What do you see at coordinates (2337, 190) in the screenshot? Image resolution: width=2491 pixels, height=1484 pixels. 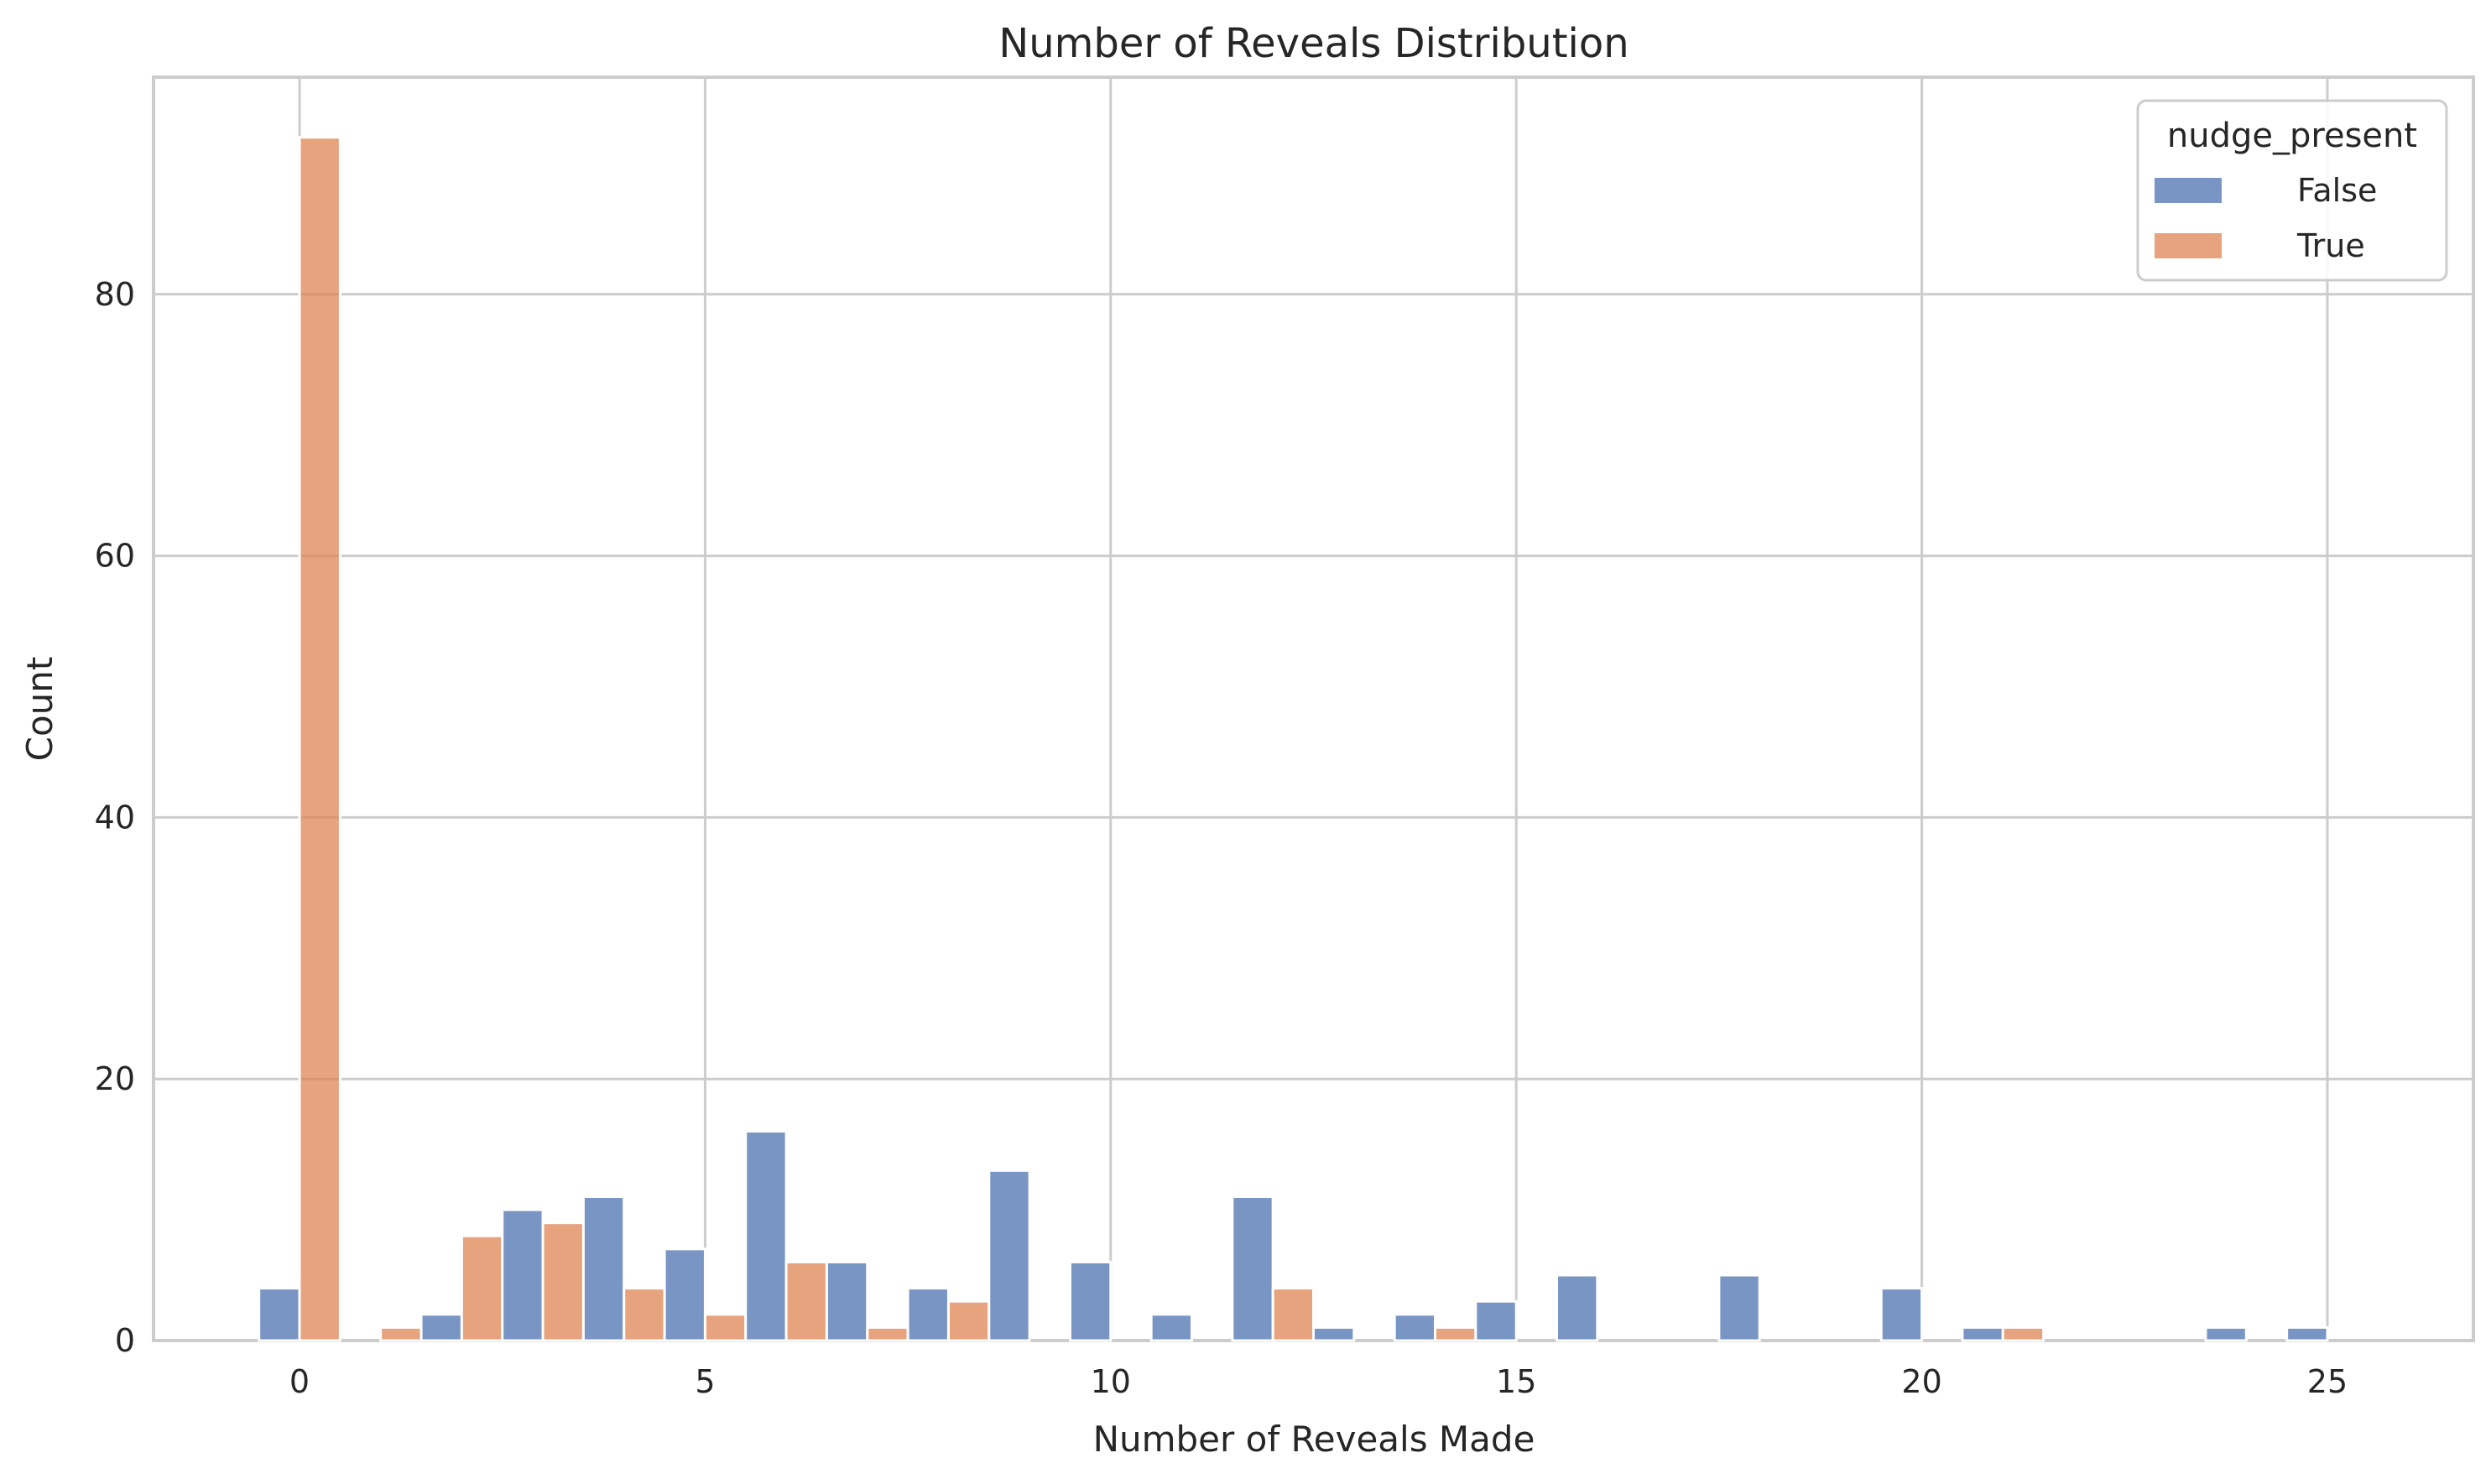 I see `legend-label-false: False` at bounding box center [2337, 190].